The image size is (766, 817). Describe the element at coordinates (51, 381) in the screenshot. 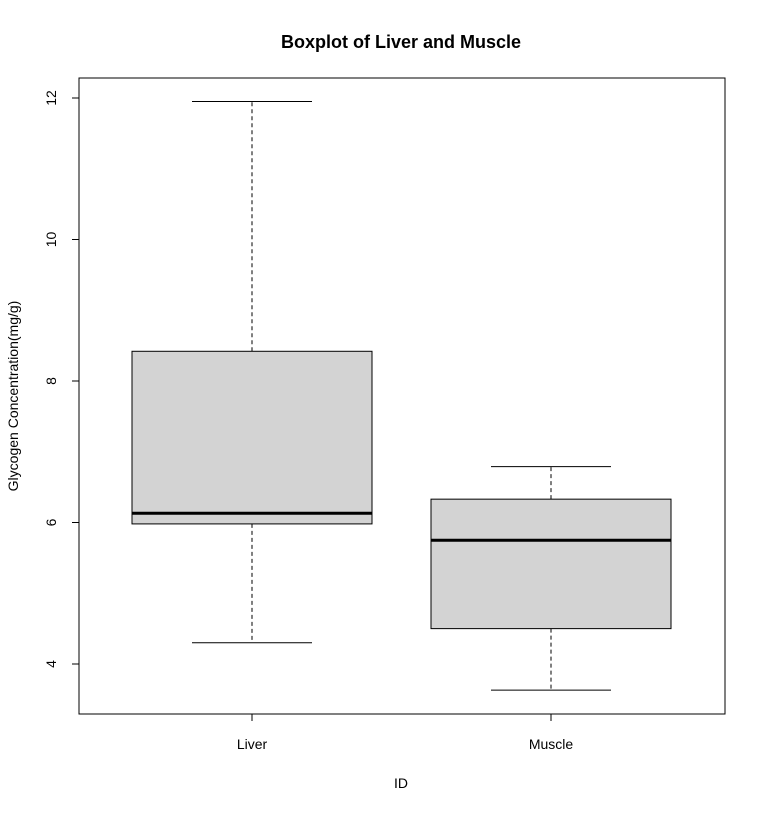

I see `y-tick-label: 8` at that location.